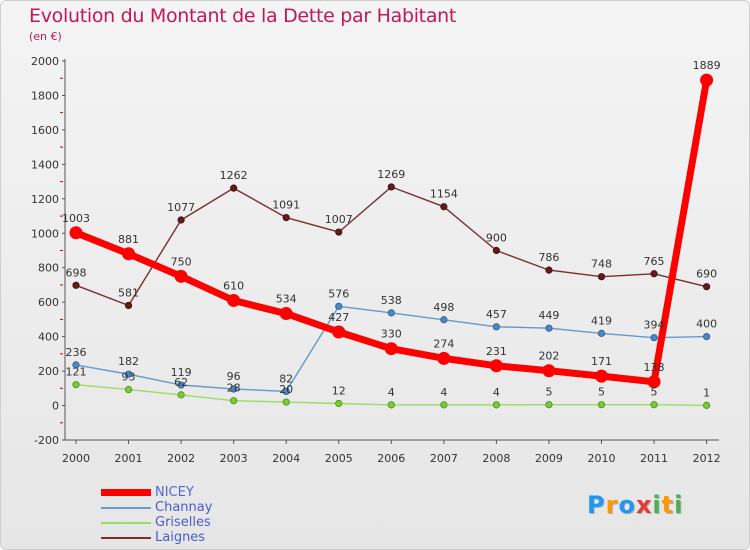 Image resolution: width=750 pixels, height=550 pixels. I want to click on data-label-griselles: 12, so click(339, 390).